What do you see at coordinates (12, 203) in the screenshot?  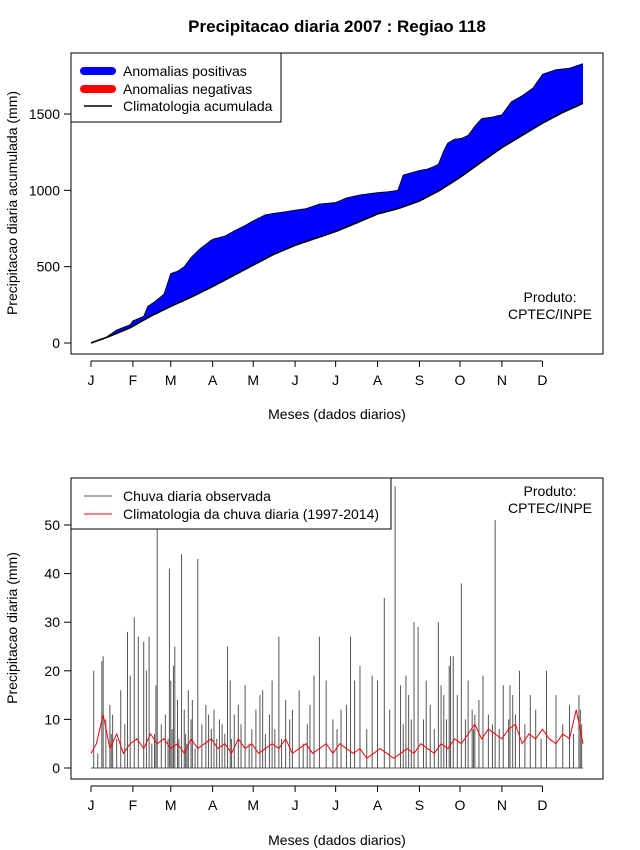 I see `chart1-y-axis-label: Precipitacao diaria acumulada (mm)` at bounding box center [12, 203].